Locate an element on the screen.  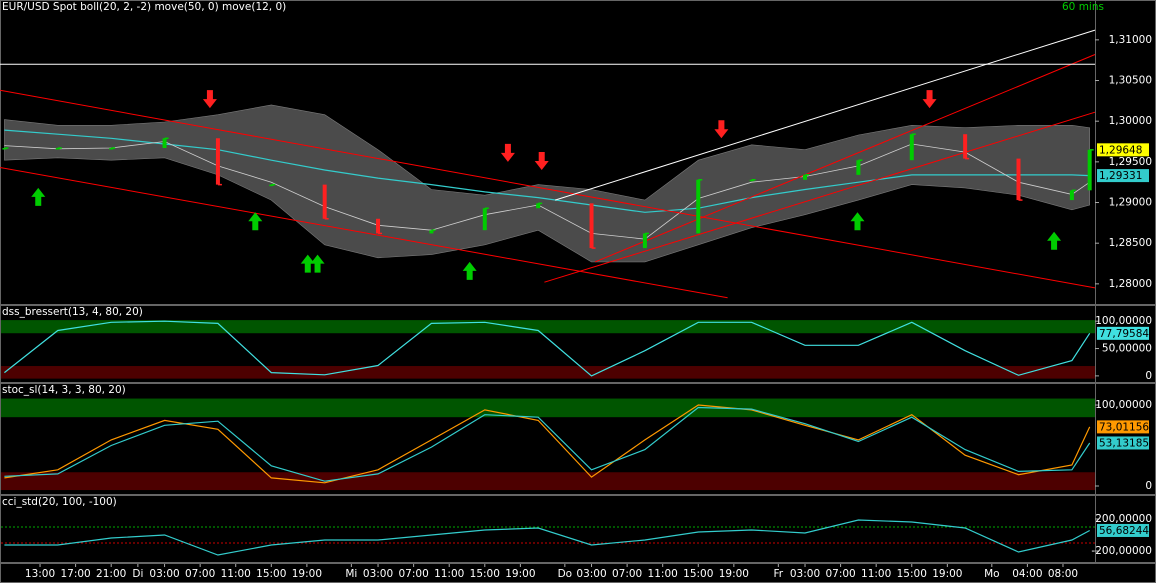
x-tick-label: 08:00 is located at coordinates (1063, 574).